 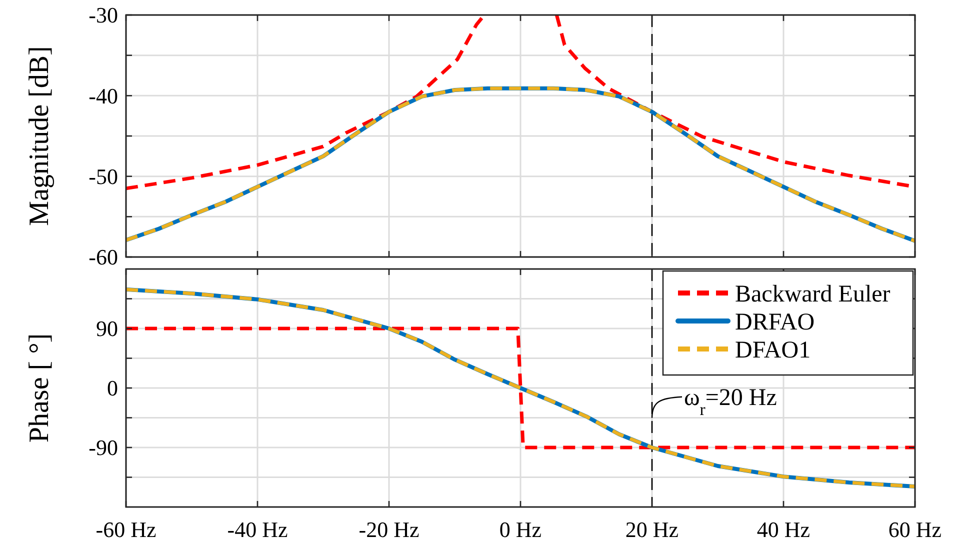 What do you see at coordinates (652, 529) in the screenshot?
I see `x-tick-label: 20 Hz` at bounding box center [652, 529].